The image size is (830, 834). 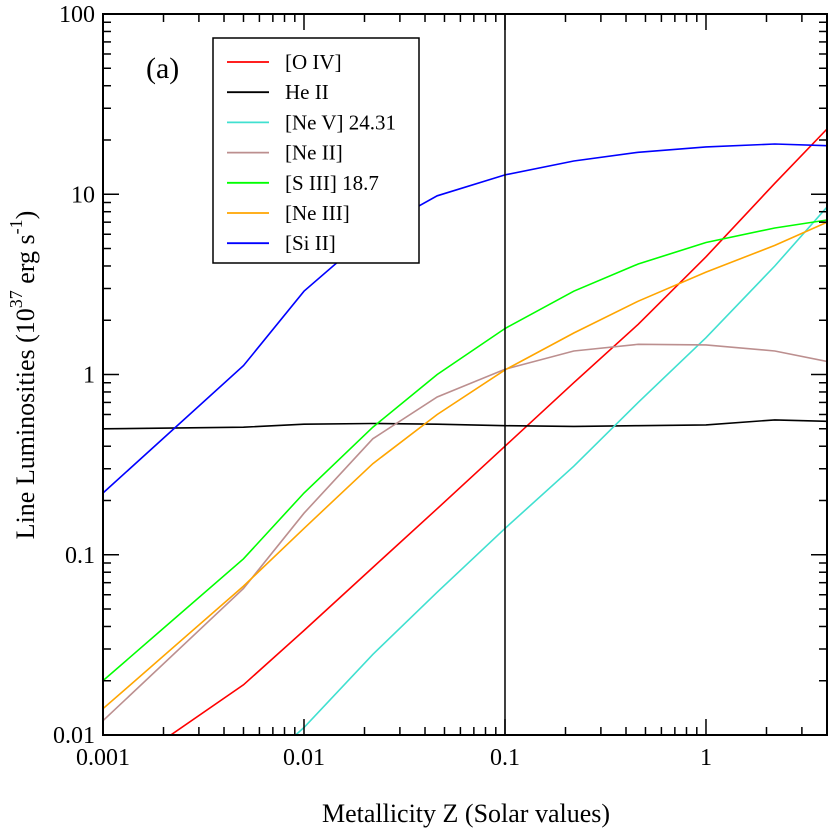 What do you see at coordinates (466, 813) in the screenshot?
I see `x-axis-label: Metallicity Z (Solar values)` at bounding box center [466, 813].